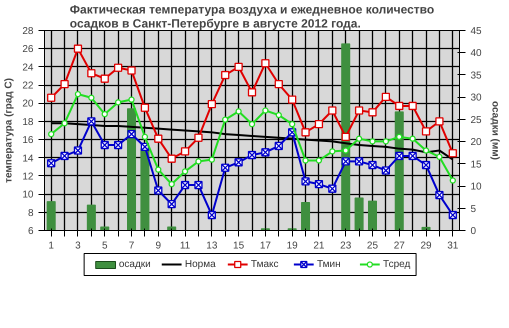 Image resolution: width=509 pixels, height=328 pixels. What do you see at coordinates (476, 76) in the screenshot?
I see `y2-tick-label: 35` at bounding box center [476, 76].